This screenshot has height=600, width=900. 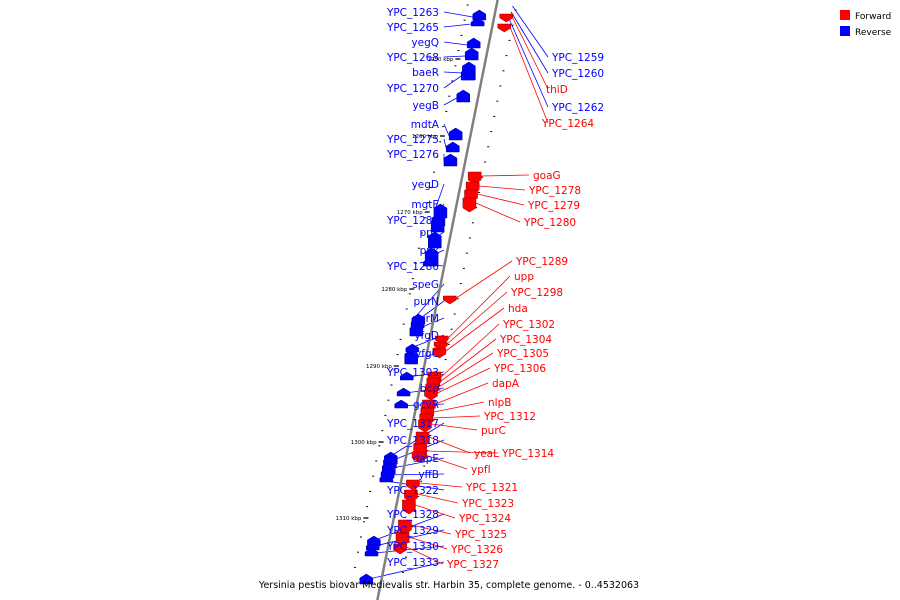 What do you see at coordinates (873, 17) in the screenshot?
I see `legend-label-forward: Forward` at bounding box center [873, 17].